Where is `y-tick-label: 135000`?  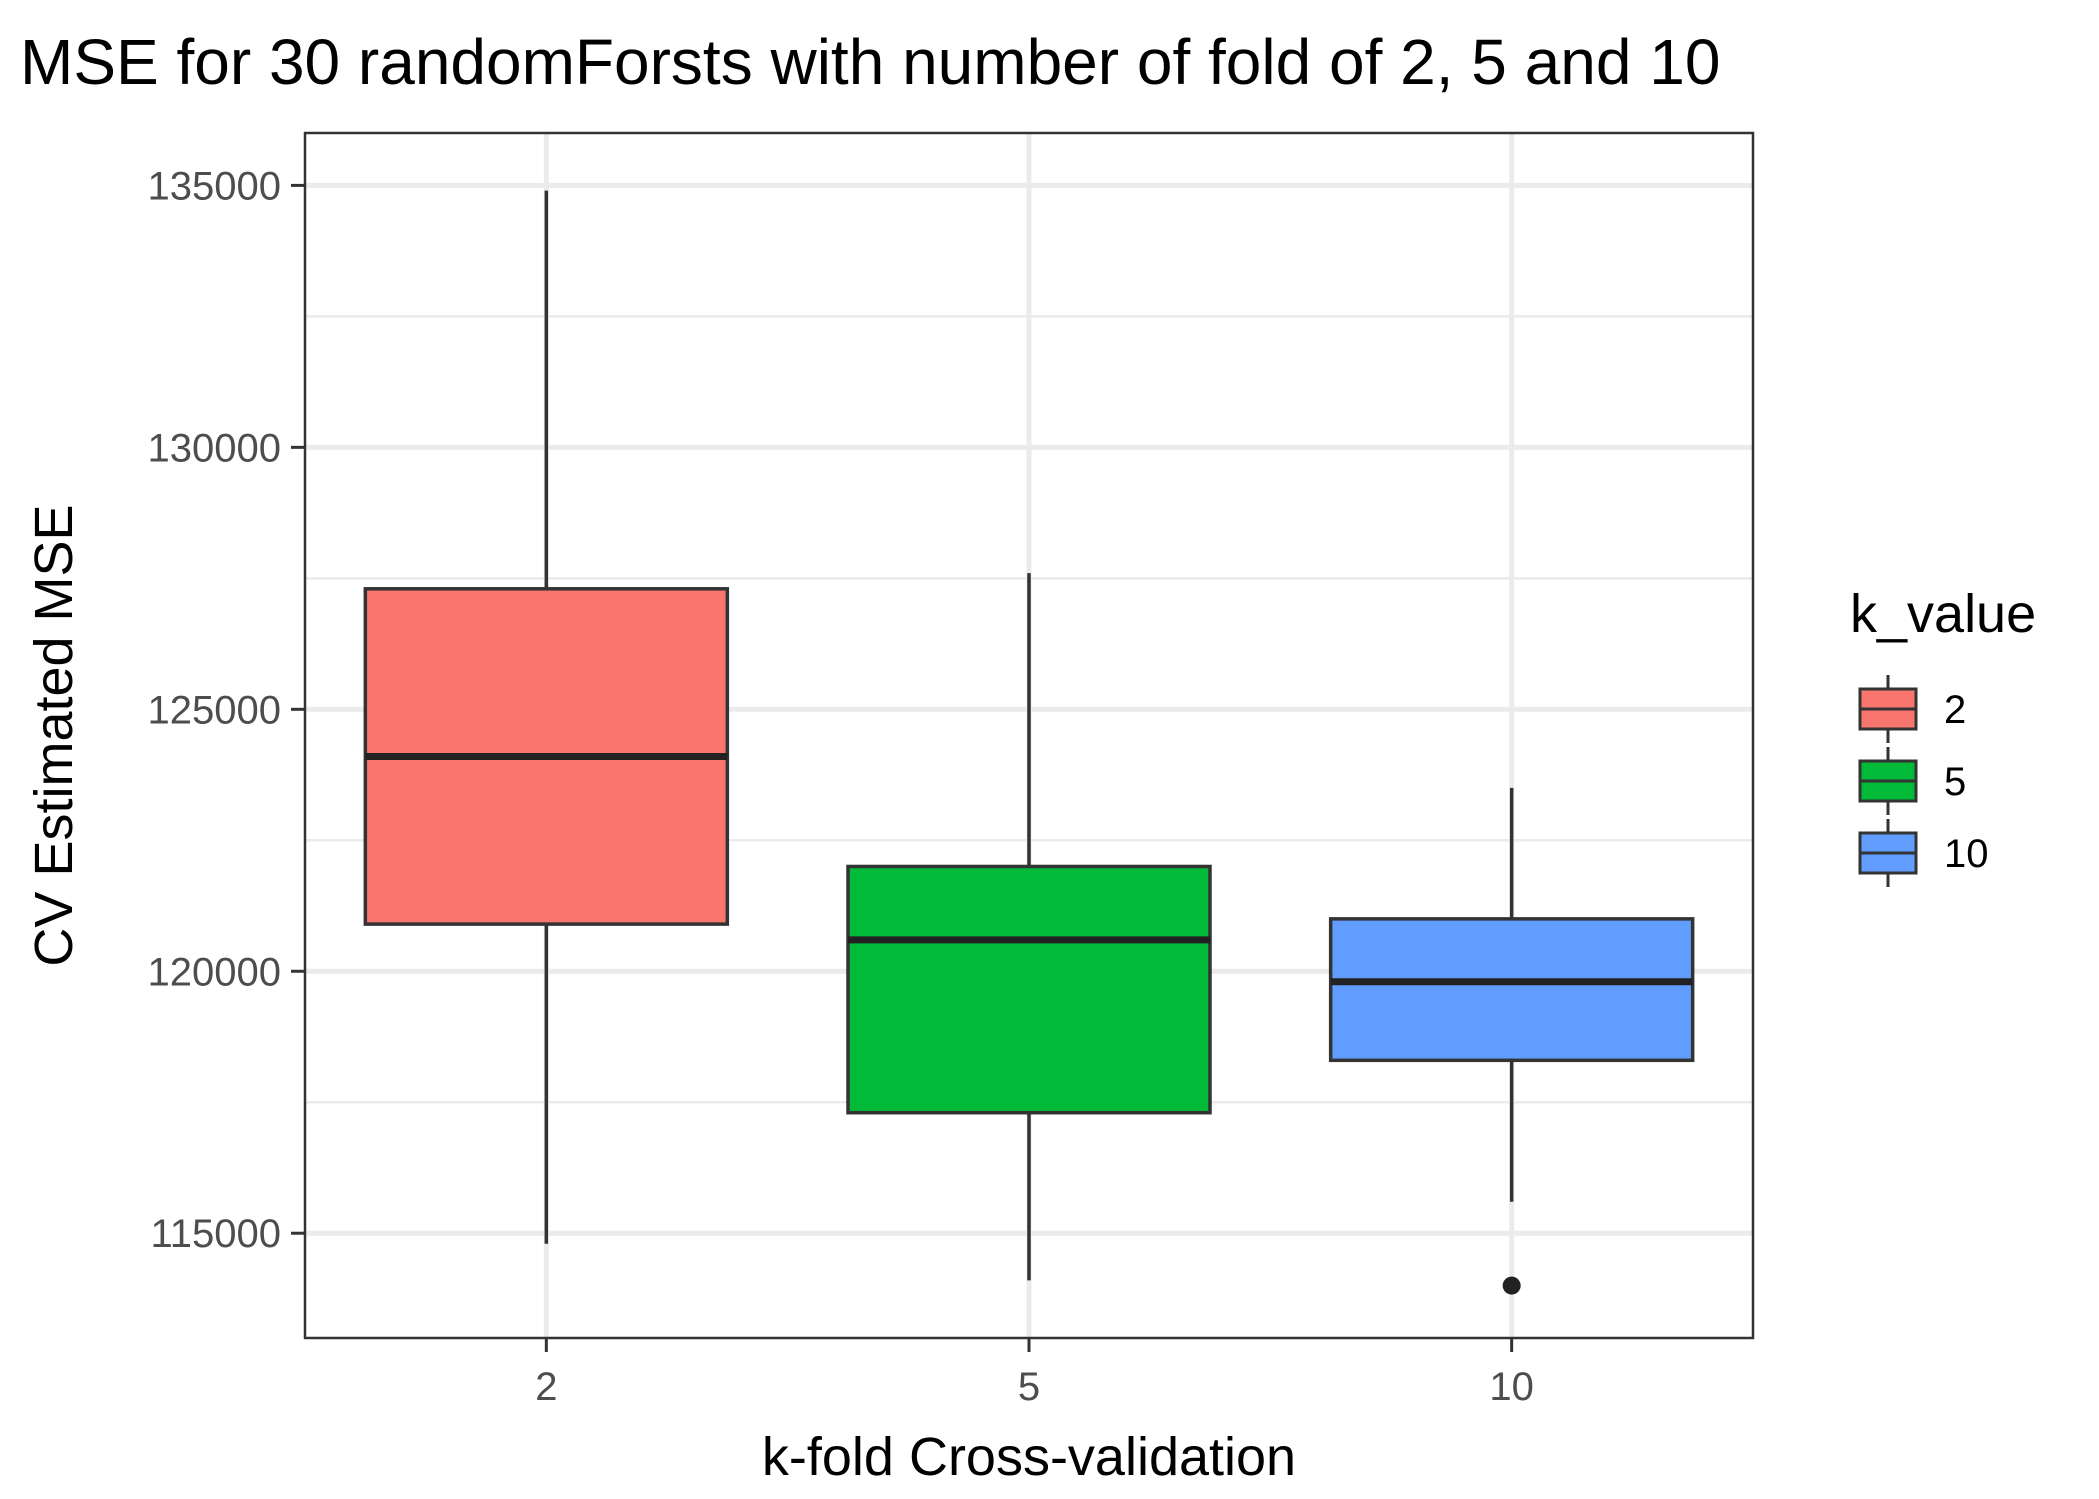
y-tick-label: 135000 is located at coordinates (214, 186).